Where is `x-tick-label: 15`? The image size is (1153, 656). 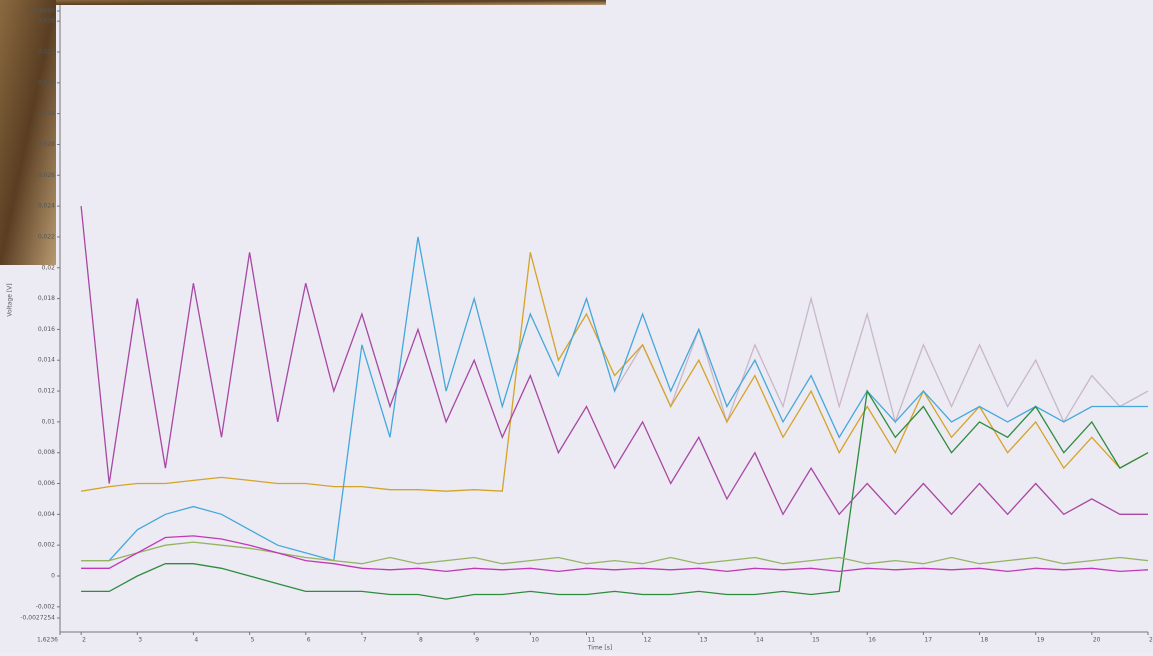
x-tick-label: 15 is located at coordinates (816, 640).